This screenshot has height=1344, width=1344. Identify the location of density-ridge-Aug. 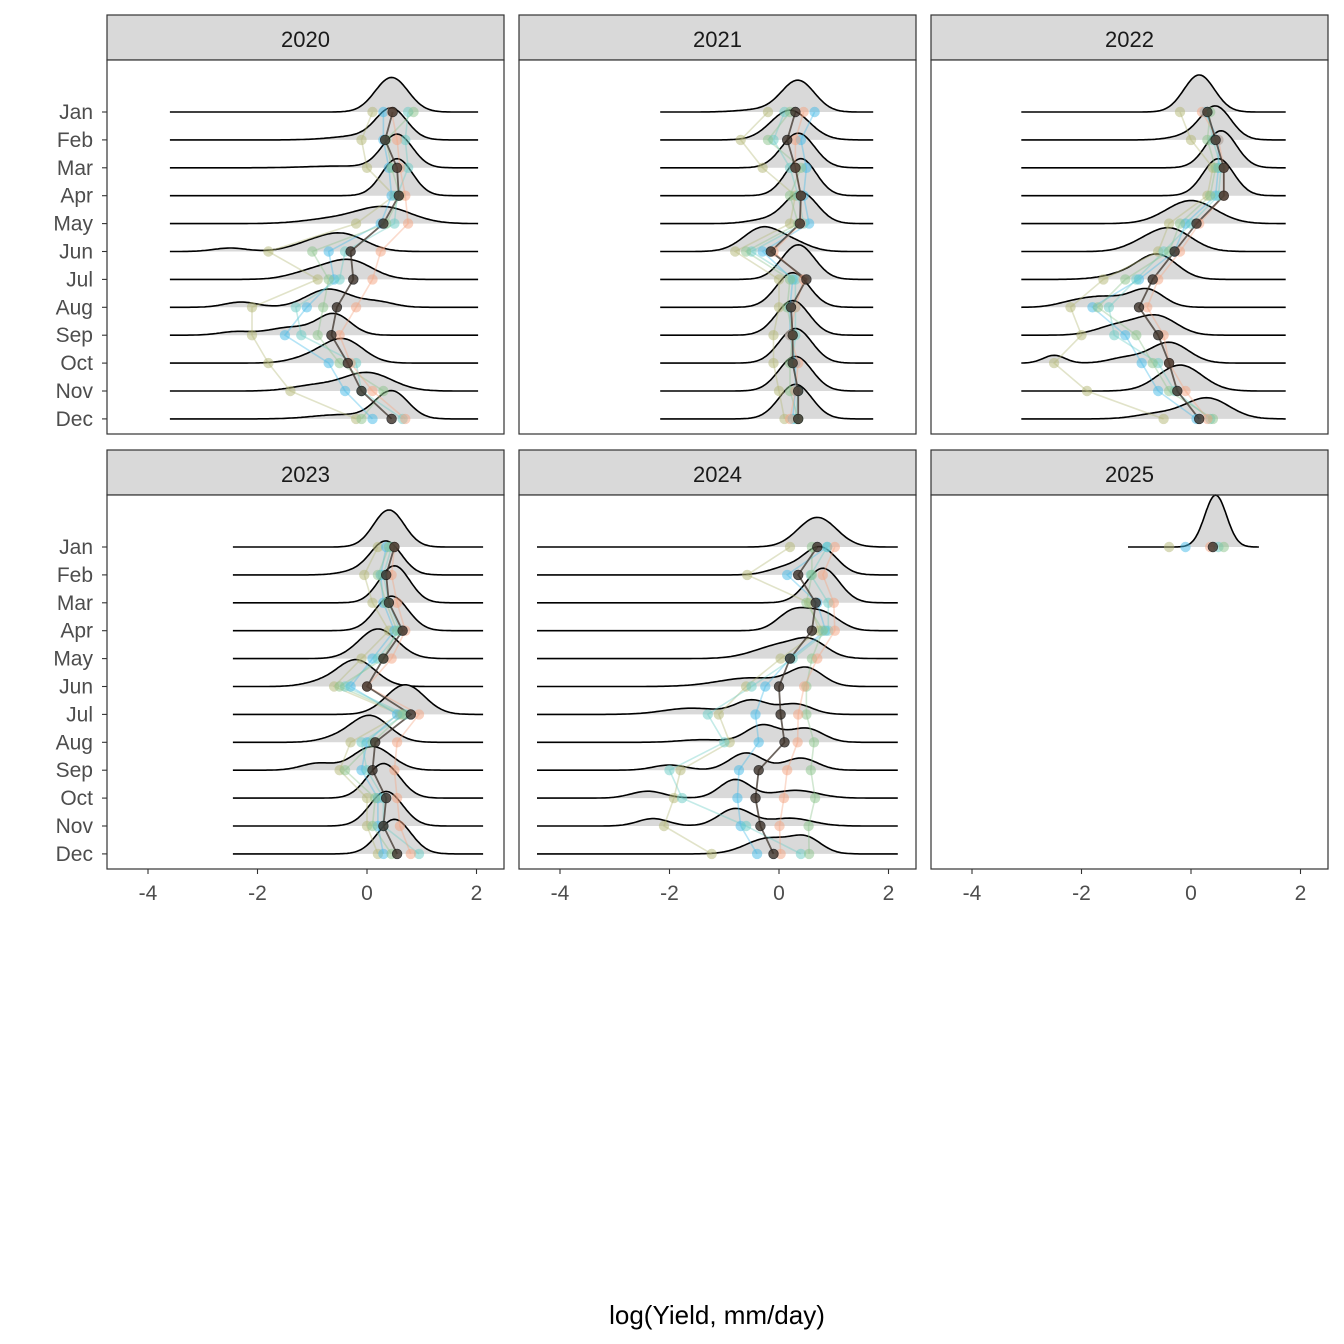
(1153, 298).